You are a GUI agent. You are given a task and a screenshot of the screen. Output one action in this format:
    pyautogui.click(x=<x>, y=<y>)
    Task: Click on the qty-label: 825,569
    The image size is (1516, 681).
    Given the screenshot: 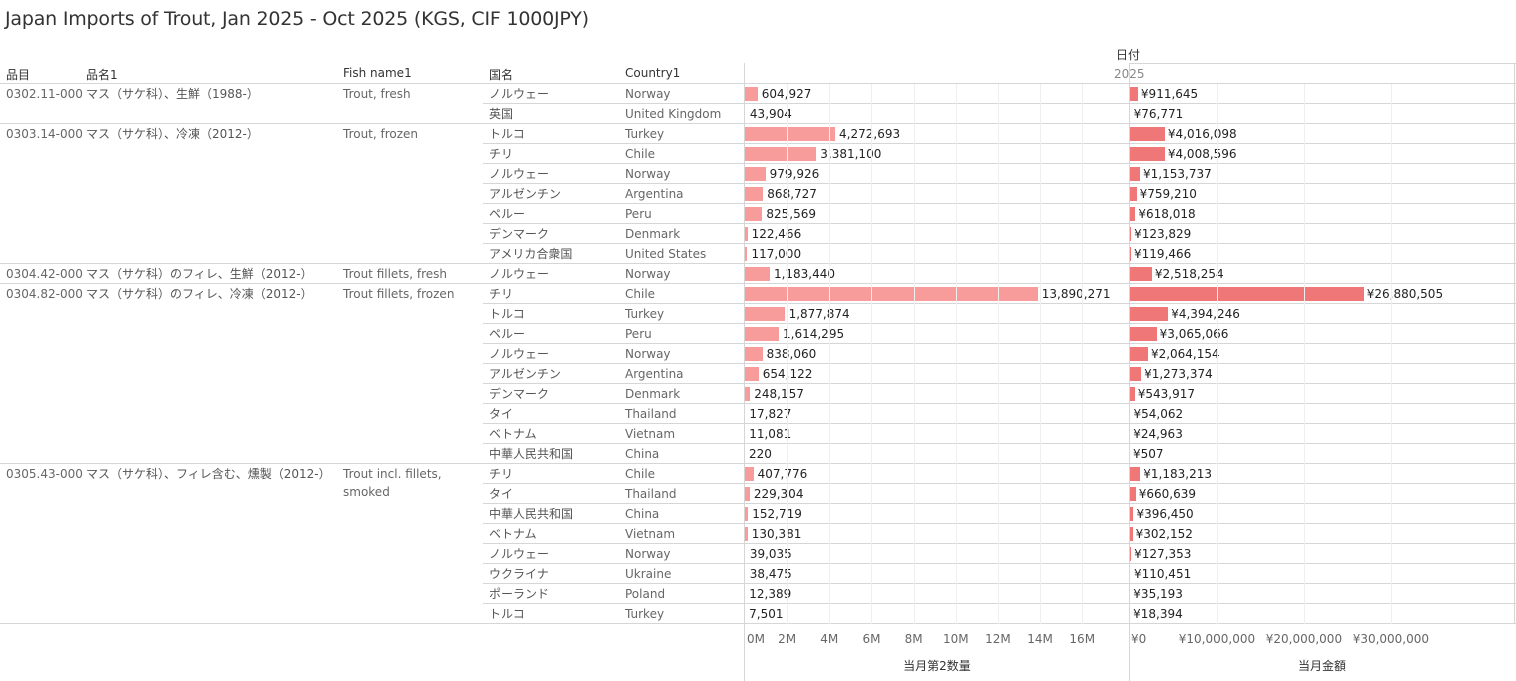 What is the action you would take?
    pyautogui.click(x=791, y=214)
    